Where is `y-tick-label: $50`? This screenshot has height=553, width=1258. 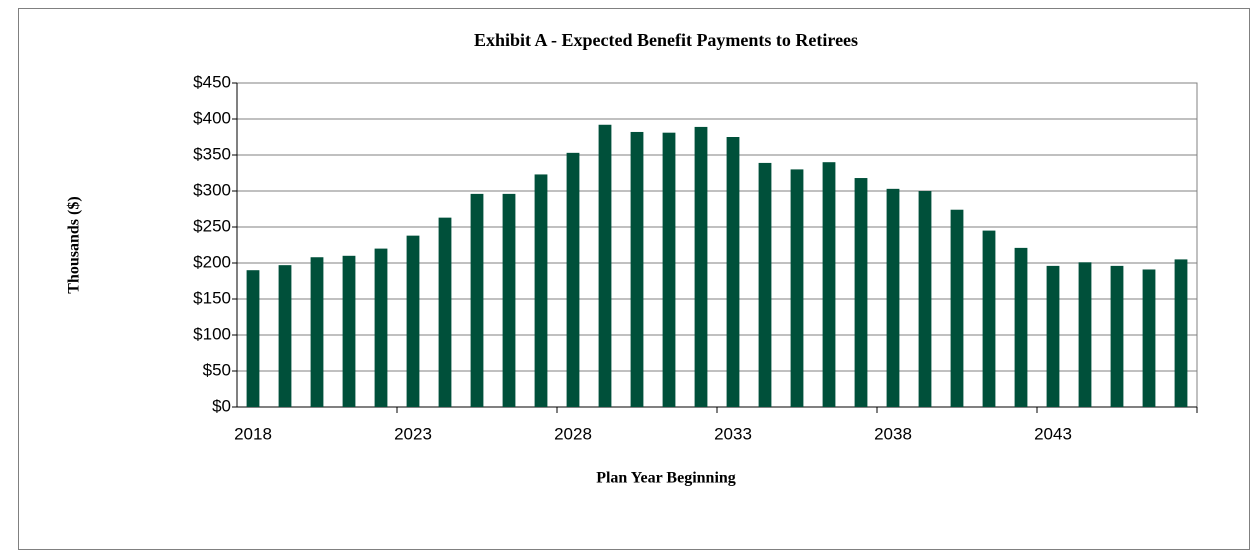 y-tick-label: $50 is located at coordinates (217, 369).